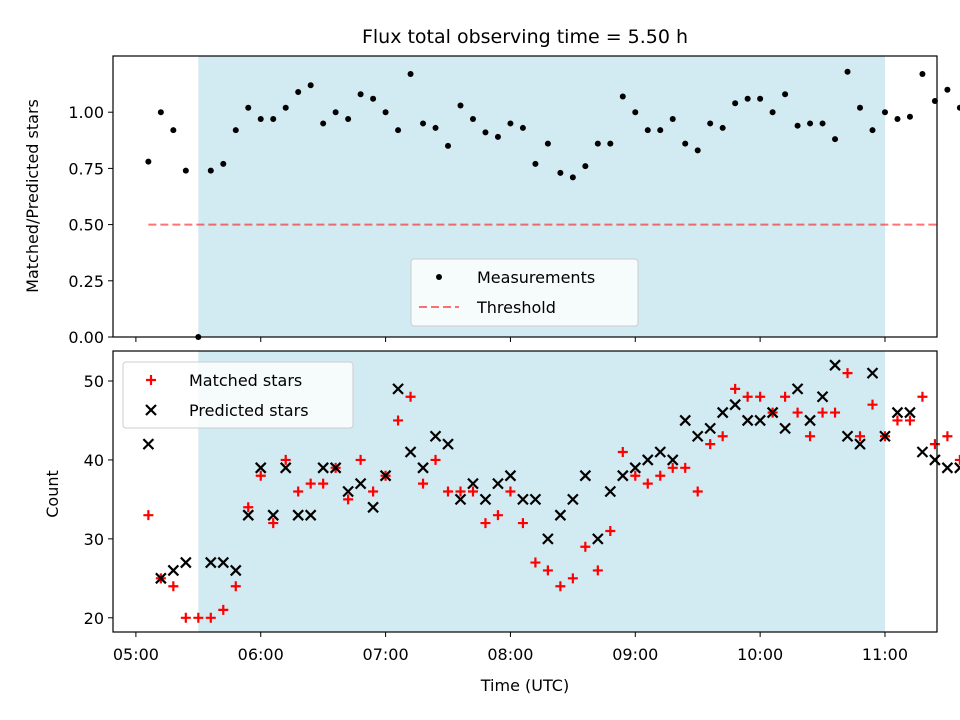 This screenshot has height=720, width=960. What do you see at coordinates (525, 37) in the screenshot?
I see `top-chart-title: Flux total observing time = 5.50 h` at bounding box center [525, 37].